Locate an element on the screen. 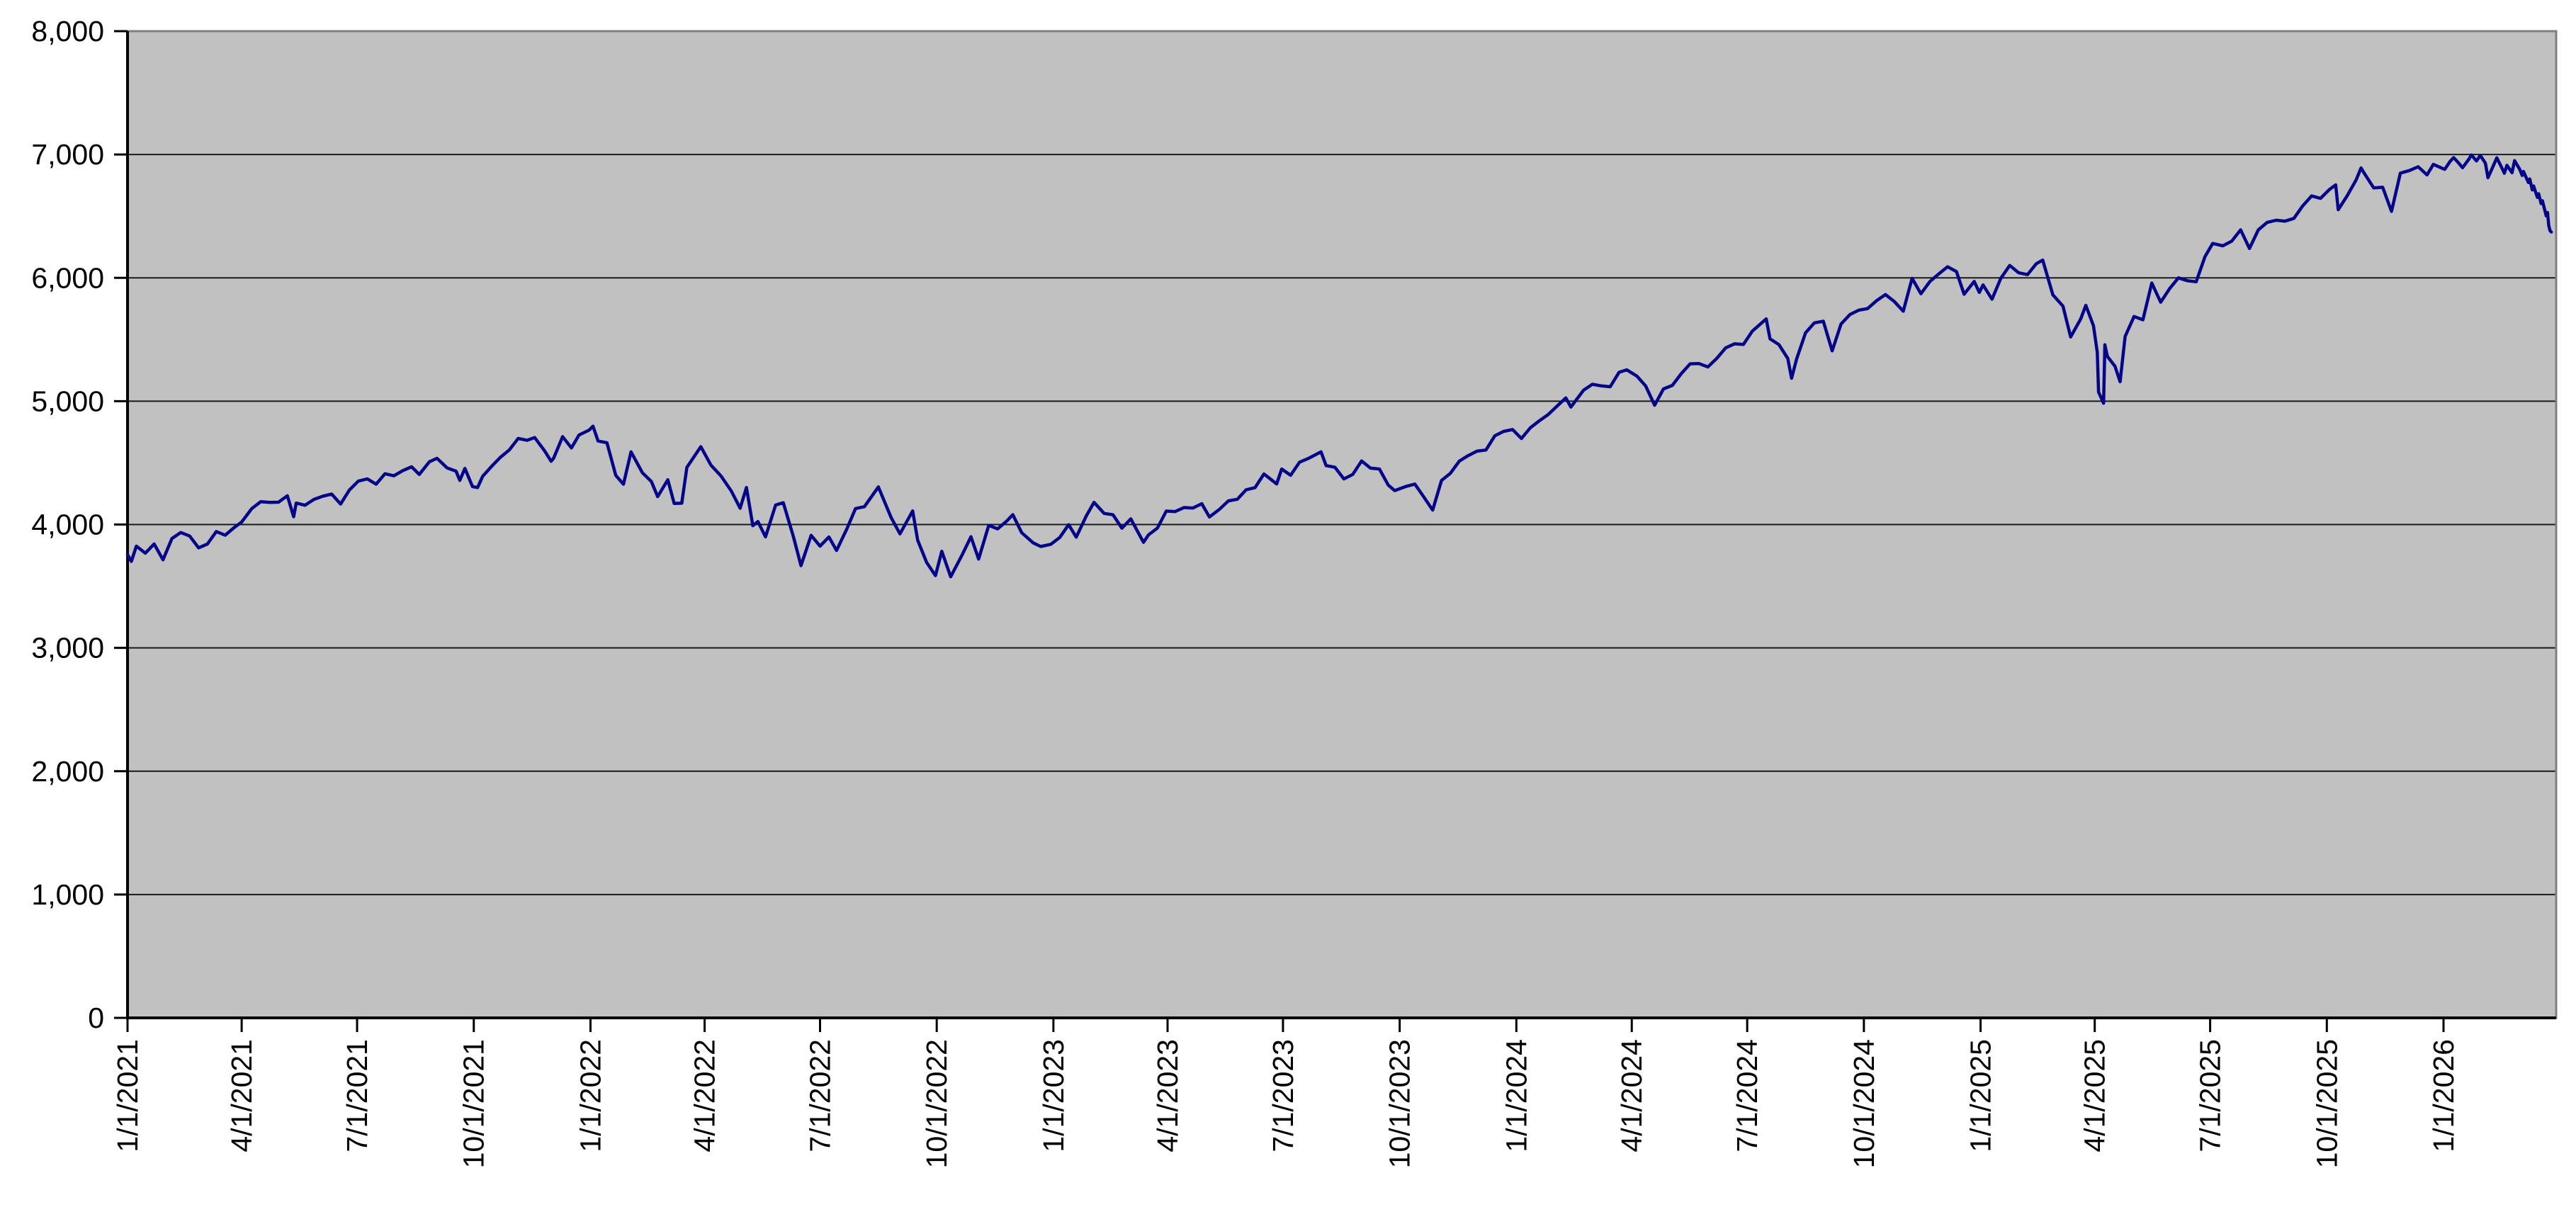  x-axis-tick-label: 4/1/2025 is located at coordinates (2095, 1096).